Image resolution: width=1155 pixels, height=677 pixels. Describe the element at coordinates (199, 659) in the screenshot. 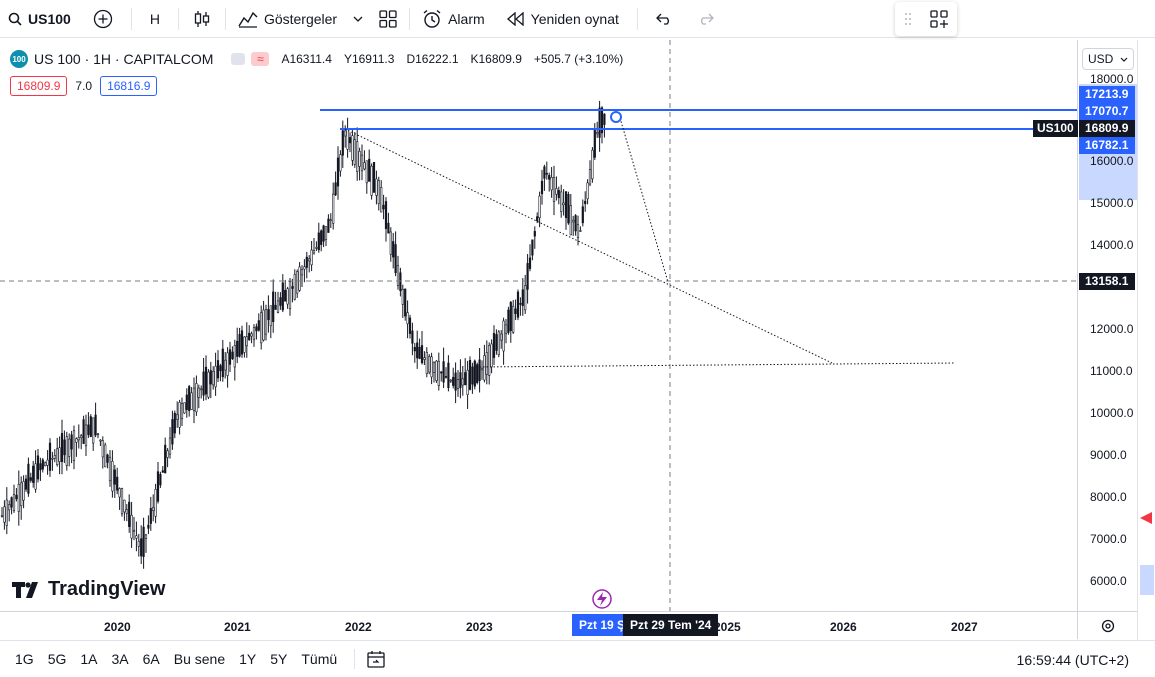

I see `range-ytd-button: Bu sene` at that location.